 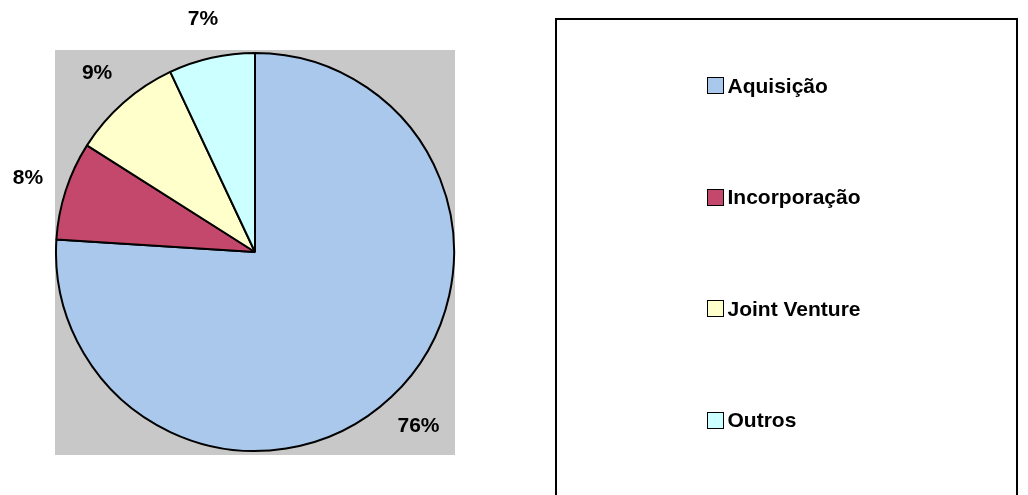 What do you see at coordinates (777, 85) in the screenshot?
I see `legend-label: Aquisição` at bounding box center [777, 85].